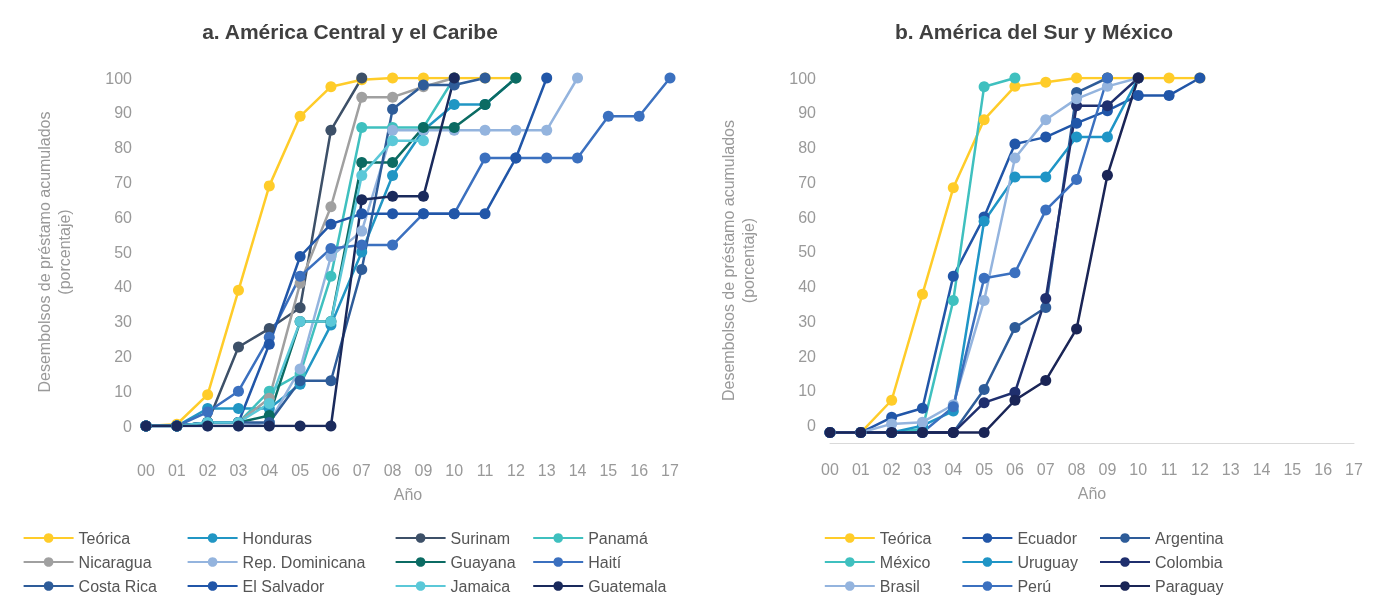  I want to click on legend-label: Costa Rica, so click(117, 586).